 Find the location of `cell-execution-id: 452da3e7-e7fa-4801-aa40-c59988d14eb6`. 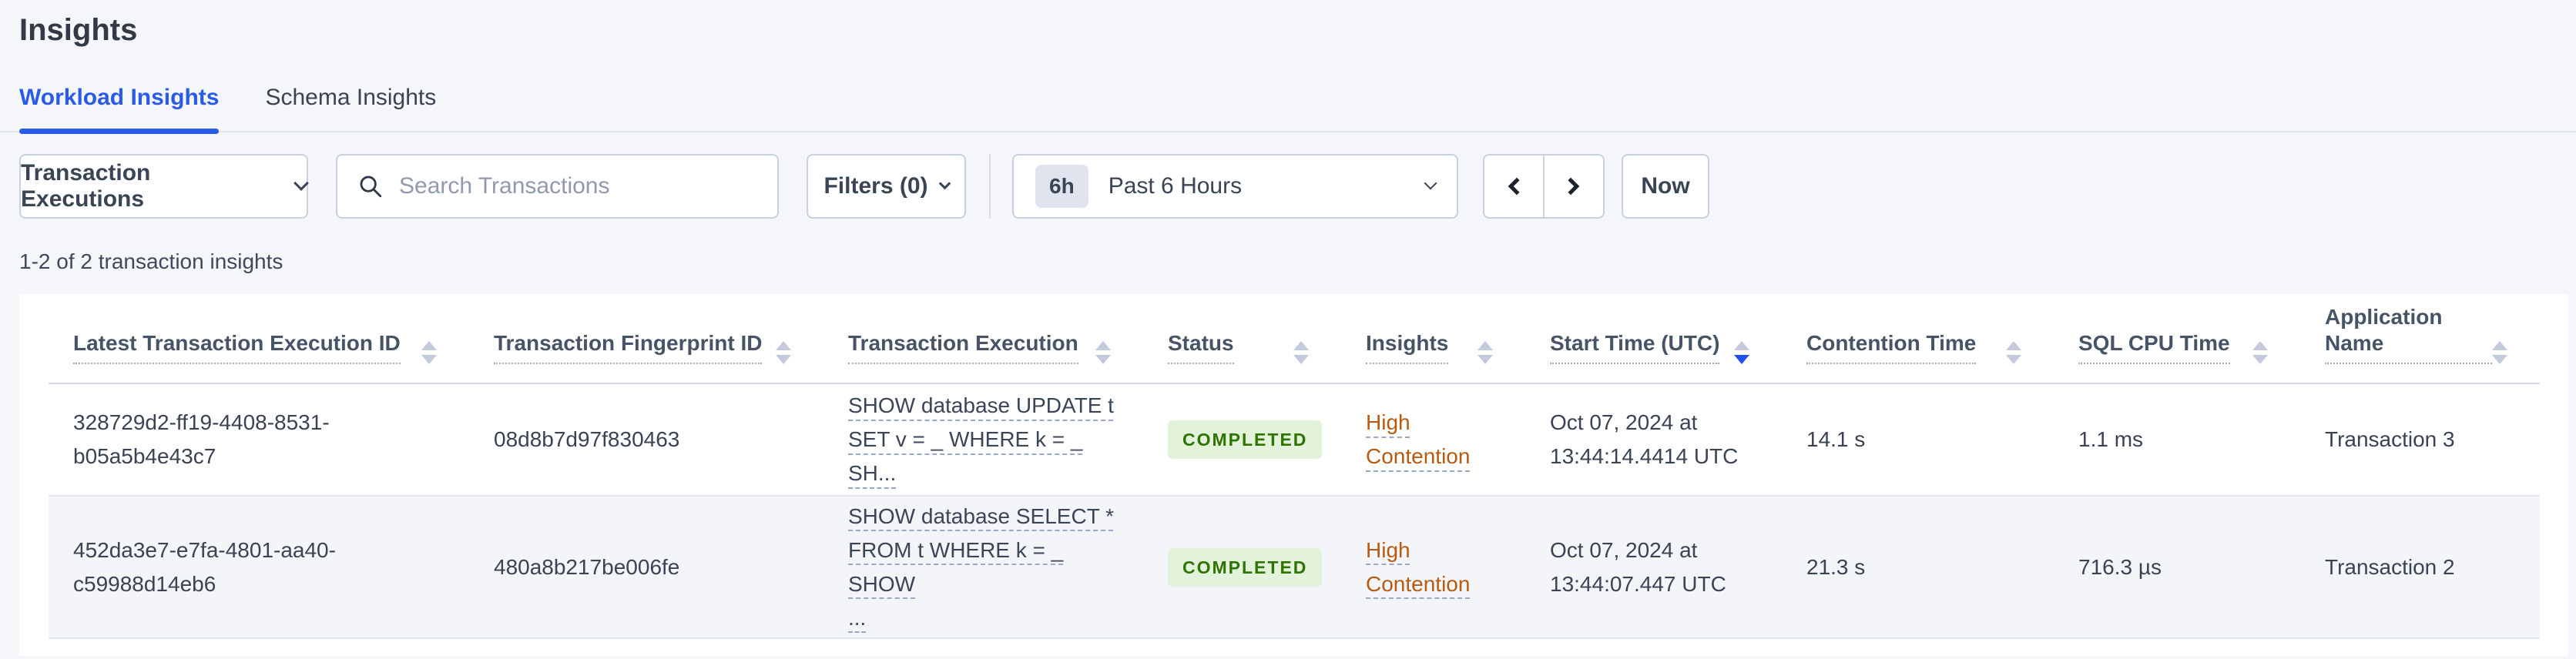

cell-execution-id: 452da3e7-e7fa-4801-aa40-c59988d14eb6 is located at coordinates (204, 566).